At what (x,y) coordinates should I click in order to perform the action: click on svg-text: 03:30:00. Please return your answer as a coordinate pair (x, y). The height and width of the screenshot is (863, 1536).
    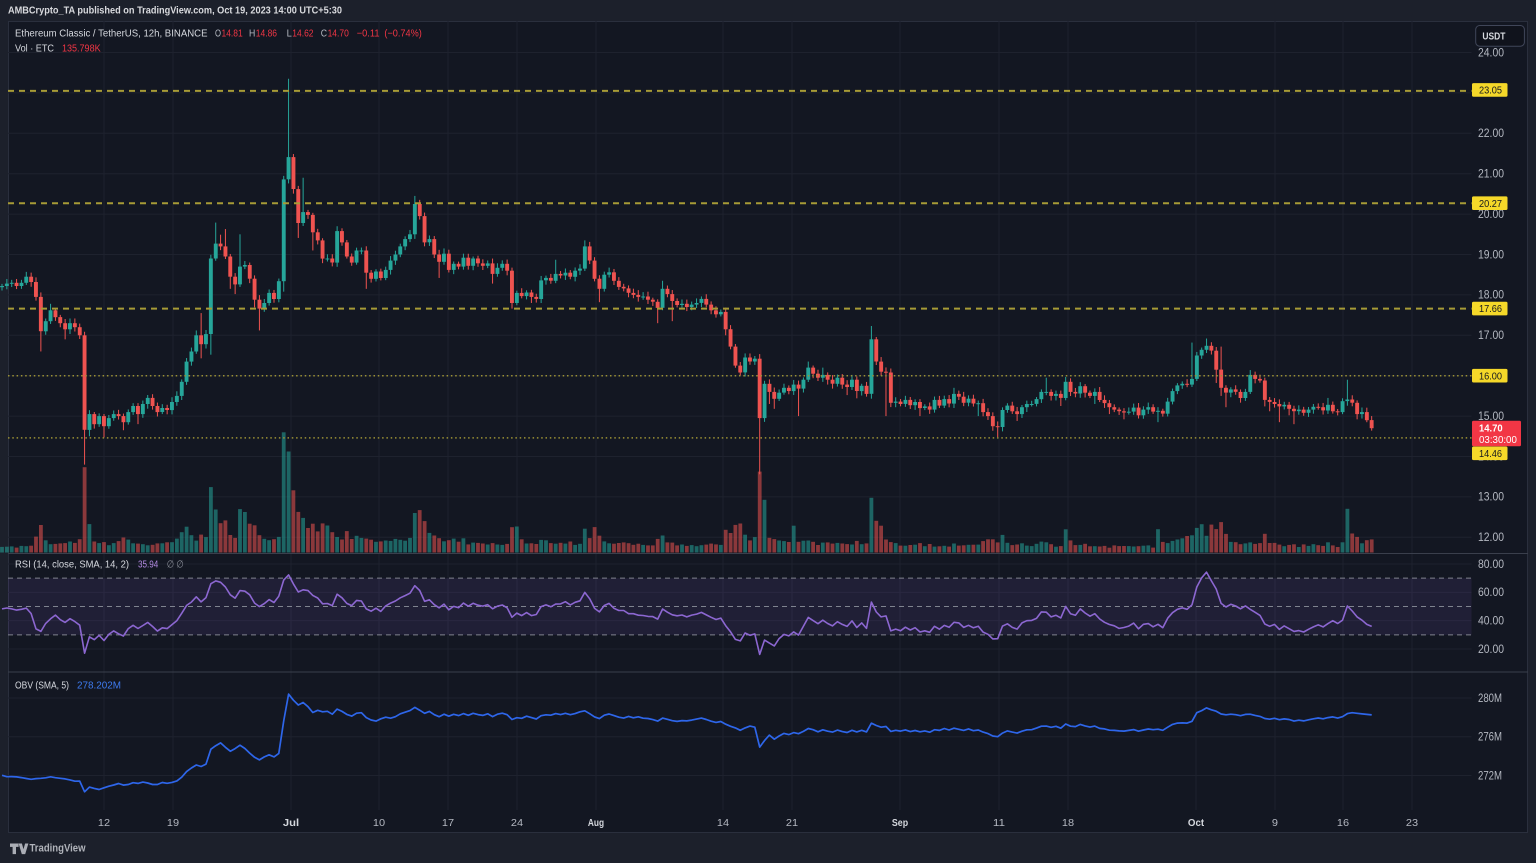
    Looking at the image, I should click on (1498, 440).